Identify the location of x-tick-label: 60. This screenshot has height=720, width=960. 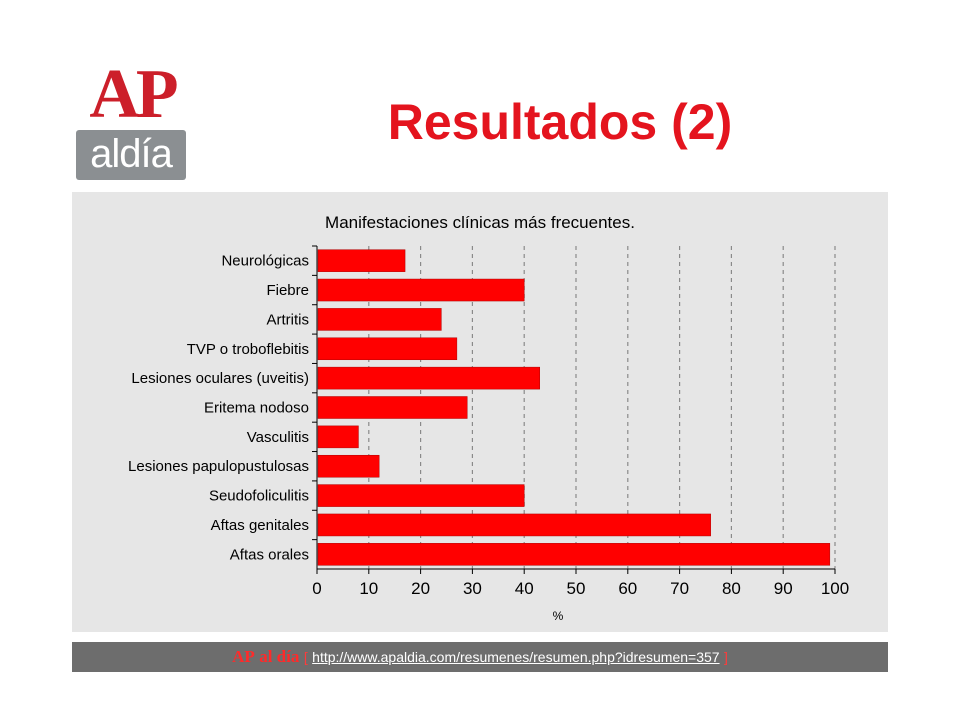
(627, 588).